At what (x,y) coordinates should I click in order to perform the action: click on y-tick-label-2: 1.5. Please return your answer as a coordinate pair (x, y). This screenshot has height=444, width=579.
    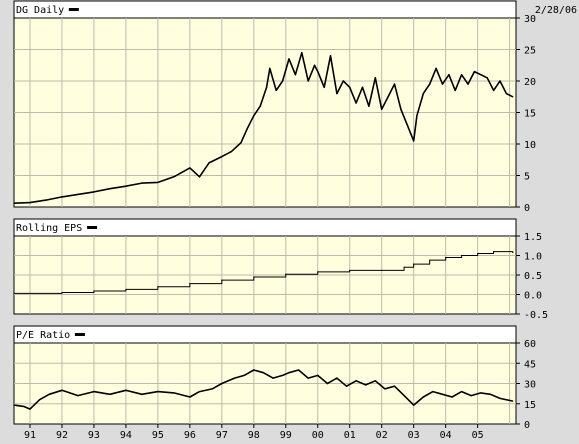
    Looking at the image, I should click on (533, 237).